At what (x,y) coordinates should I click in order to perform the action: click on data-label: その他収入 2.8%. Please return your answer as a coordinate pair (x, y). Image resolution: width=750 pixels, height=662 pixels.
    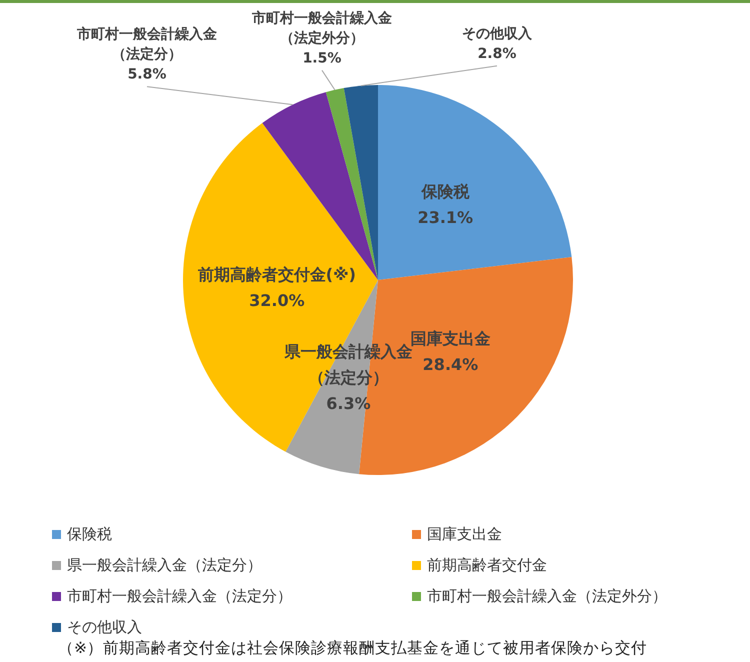
    Looking at the image, I should click on (497, 44).